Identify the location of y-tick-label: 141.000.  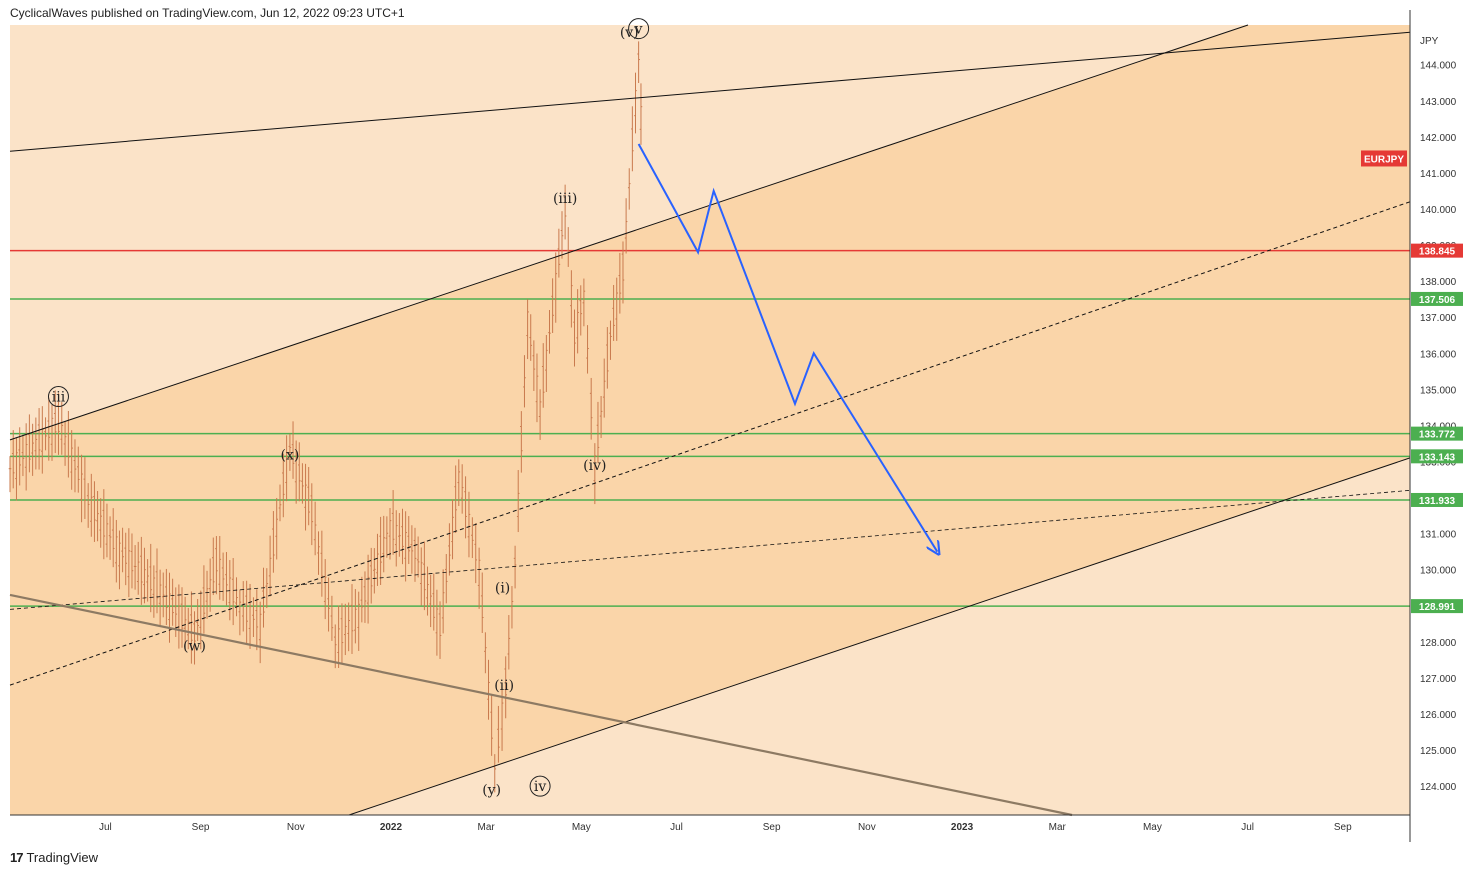
(1438, 174).